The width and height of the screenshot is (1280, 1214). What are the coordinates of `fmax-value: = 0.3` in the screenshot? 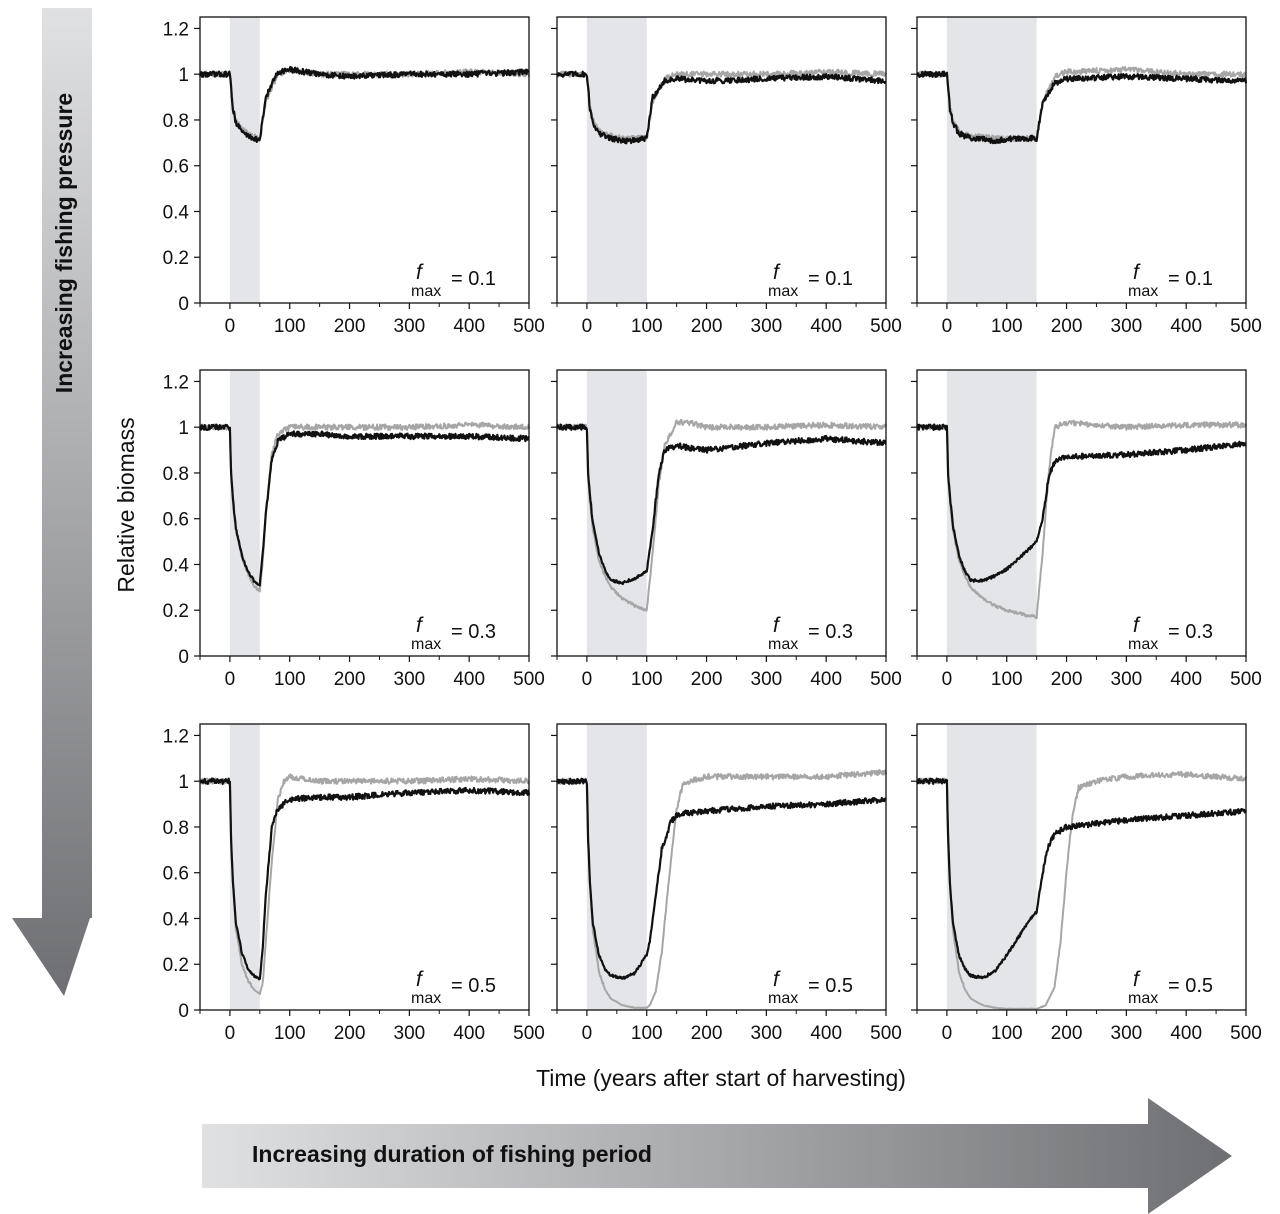 It's located at (473, 632).